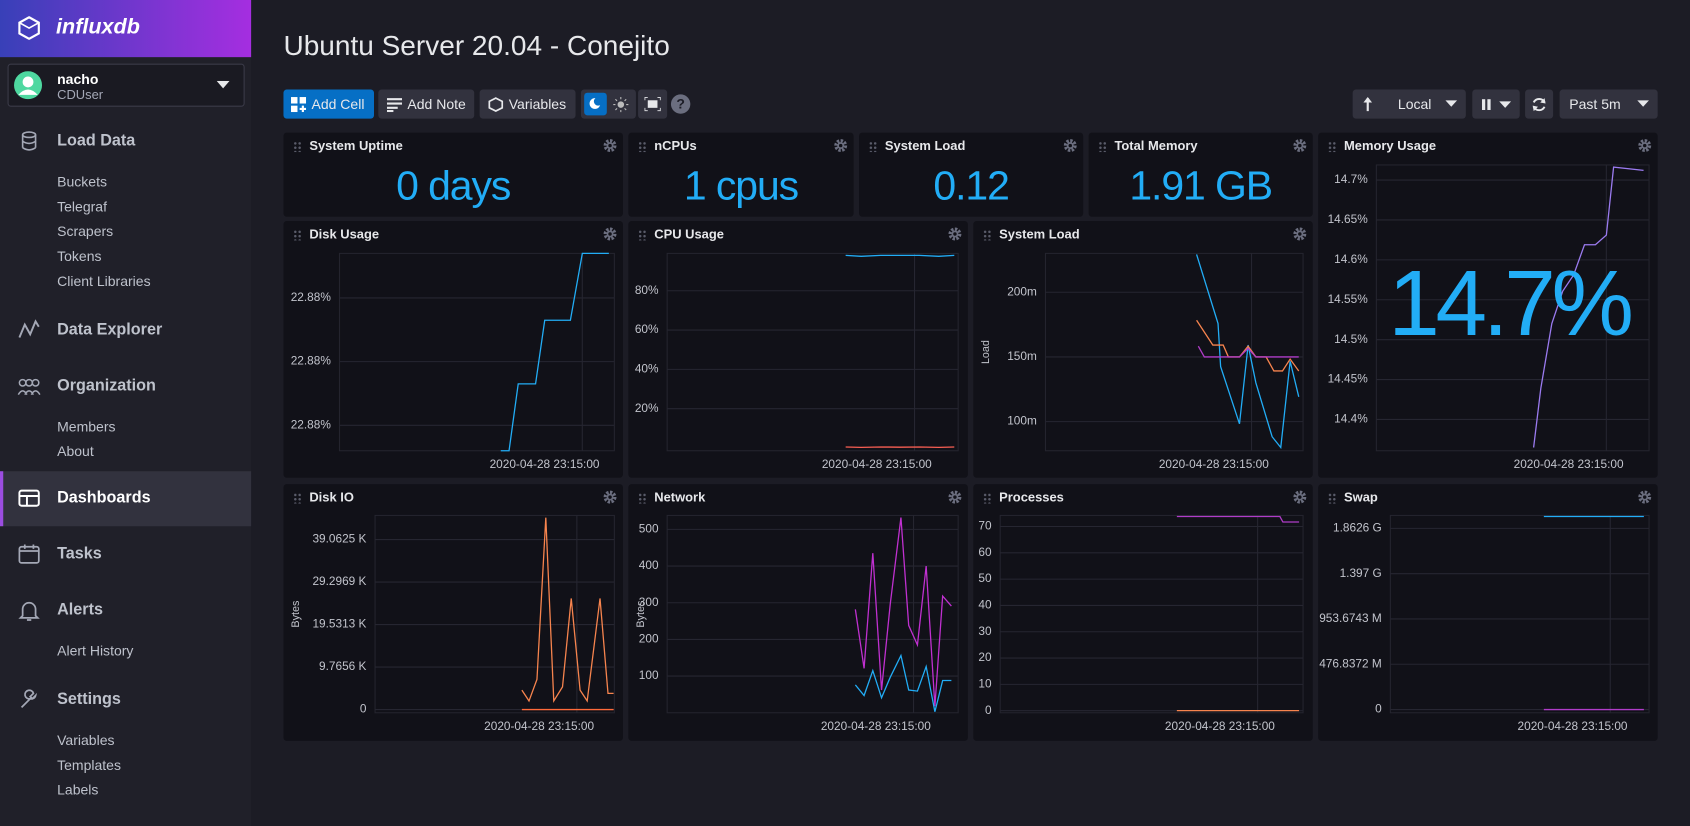  What do you see at coordinates (453, 174) in the screenshot?
I see `dashboard-cell: 0 days System Uptime` at bounding box center [453, 174].